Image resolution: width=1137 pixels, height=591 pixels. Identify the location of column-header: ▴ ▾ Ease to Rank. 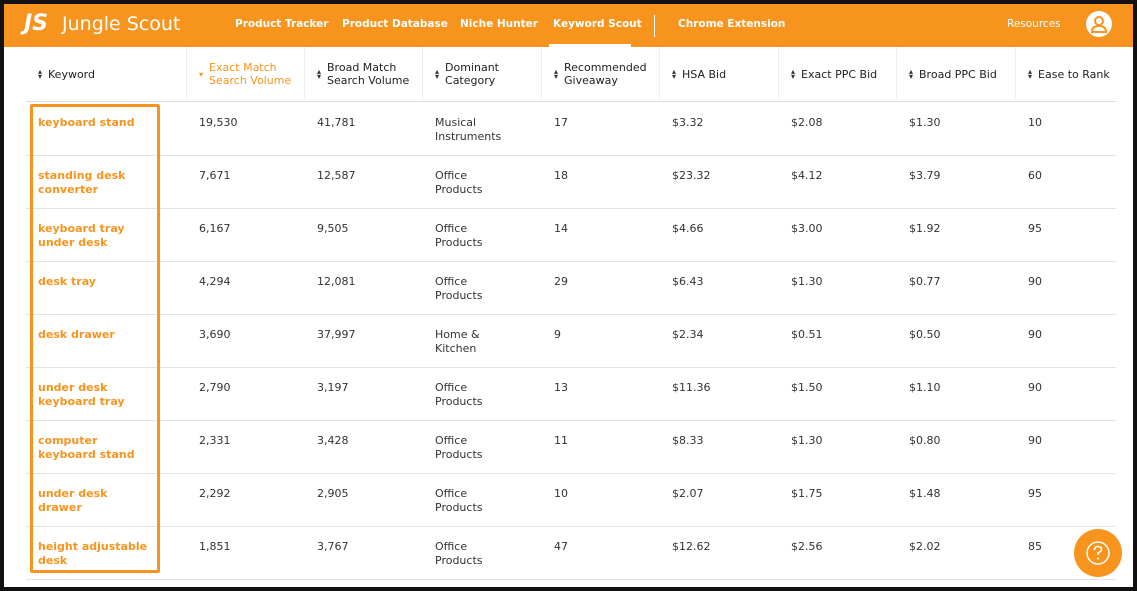
(1066, 74).